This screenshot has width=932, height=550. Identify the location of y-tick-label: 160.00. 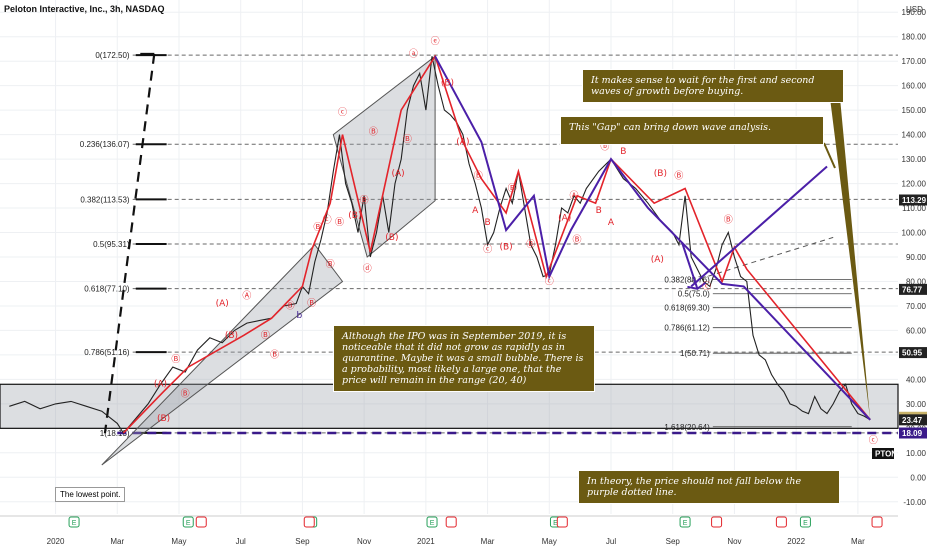
(914, 86).